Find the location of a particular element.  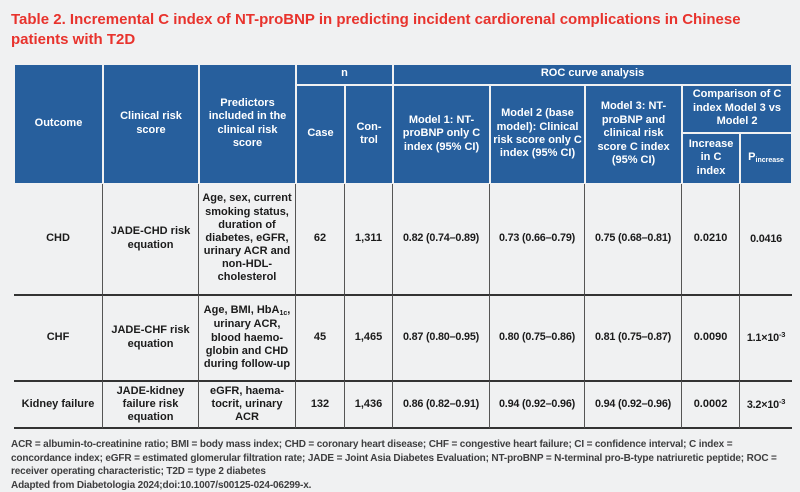

p-label: P is located at coordinates (752, 156).